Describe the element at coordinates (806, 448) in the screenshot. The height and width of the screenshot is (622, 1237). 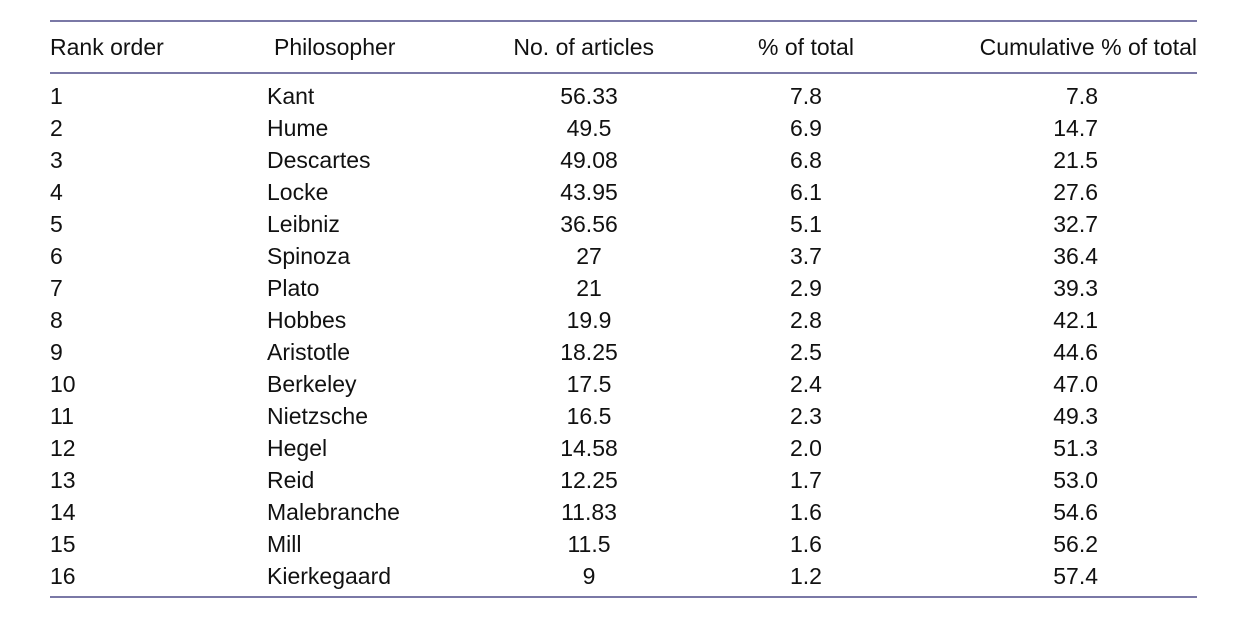
I see `cell-percent-of-total: 2.0` at that location.